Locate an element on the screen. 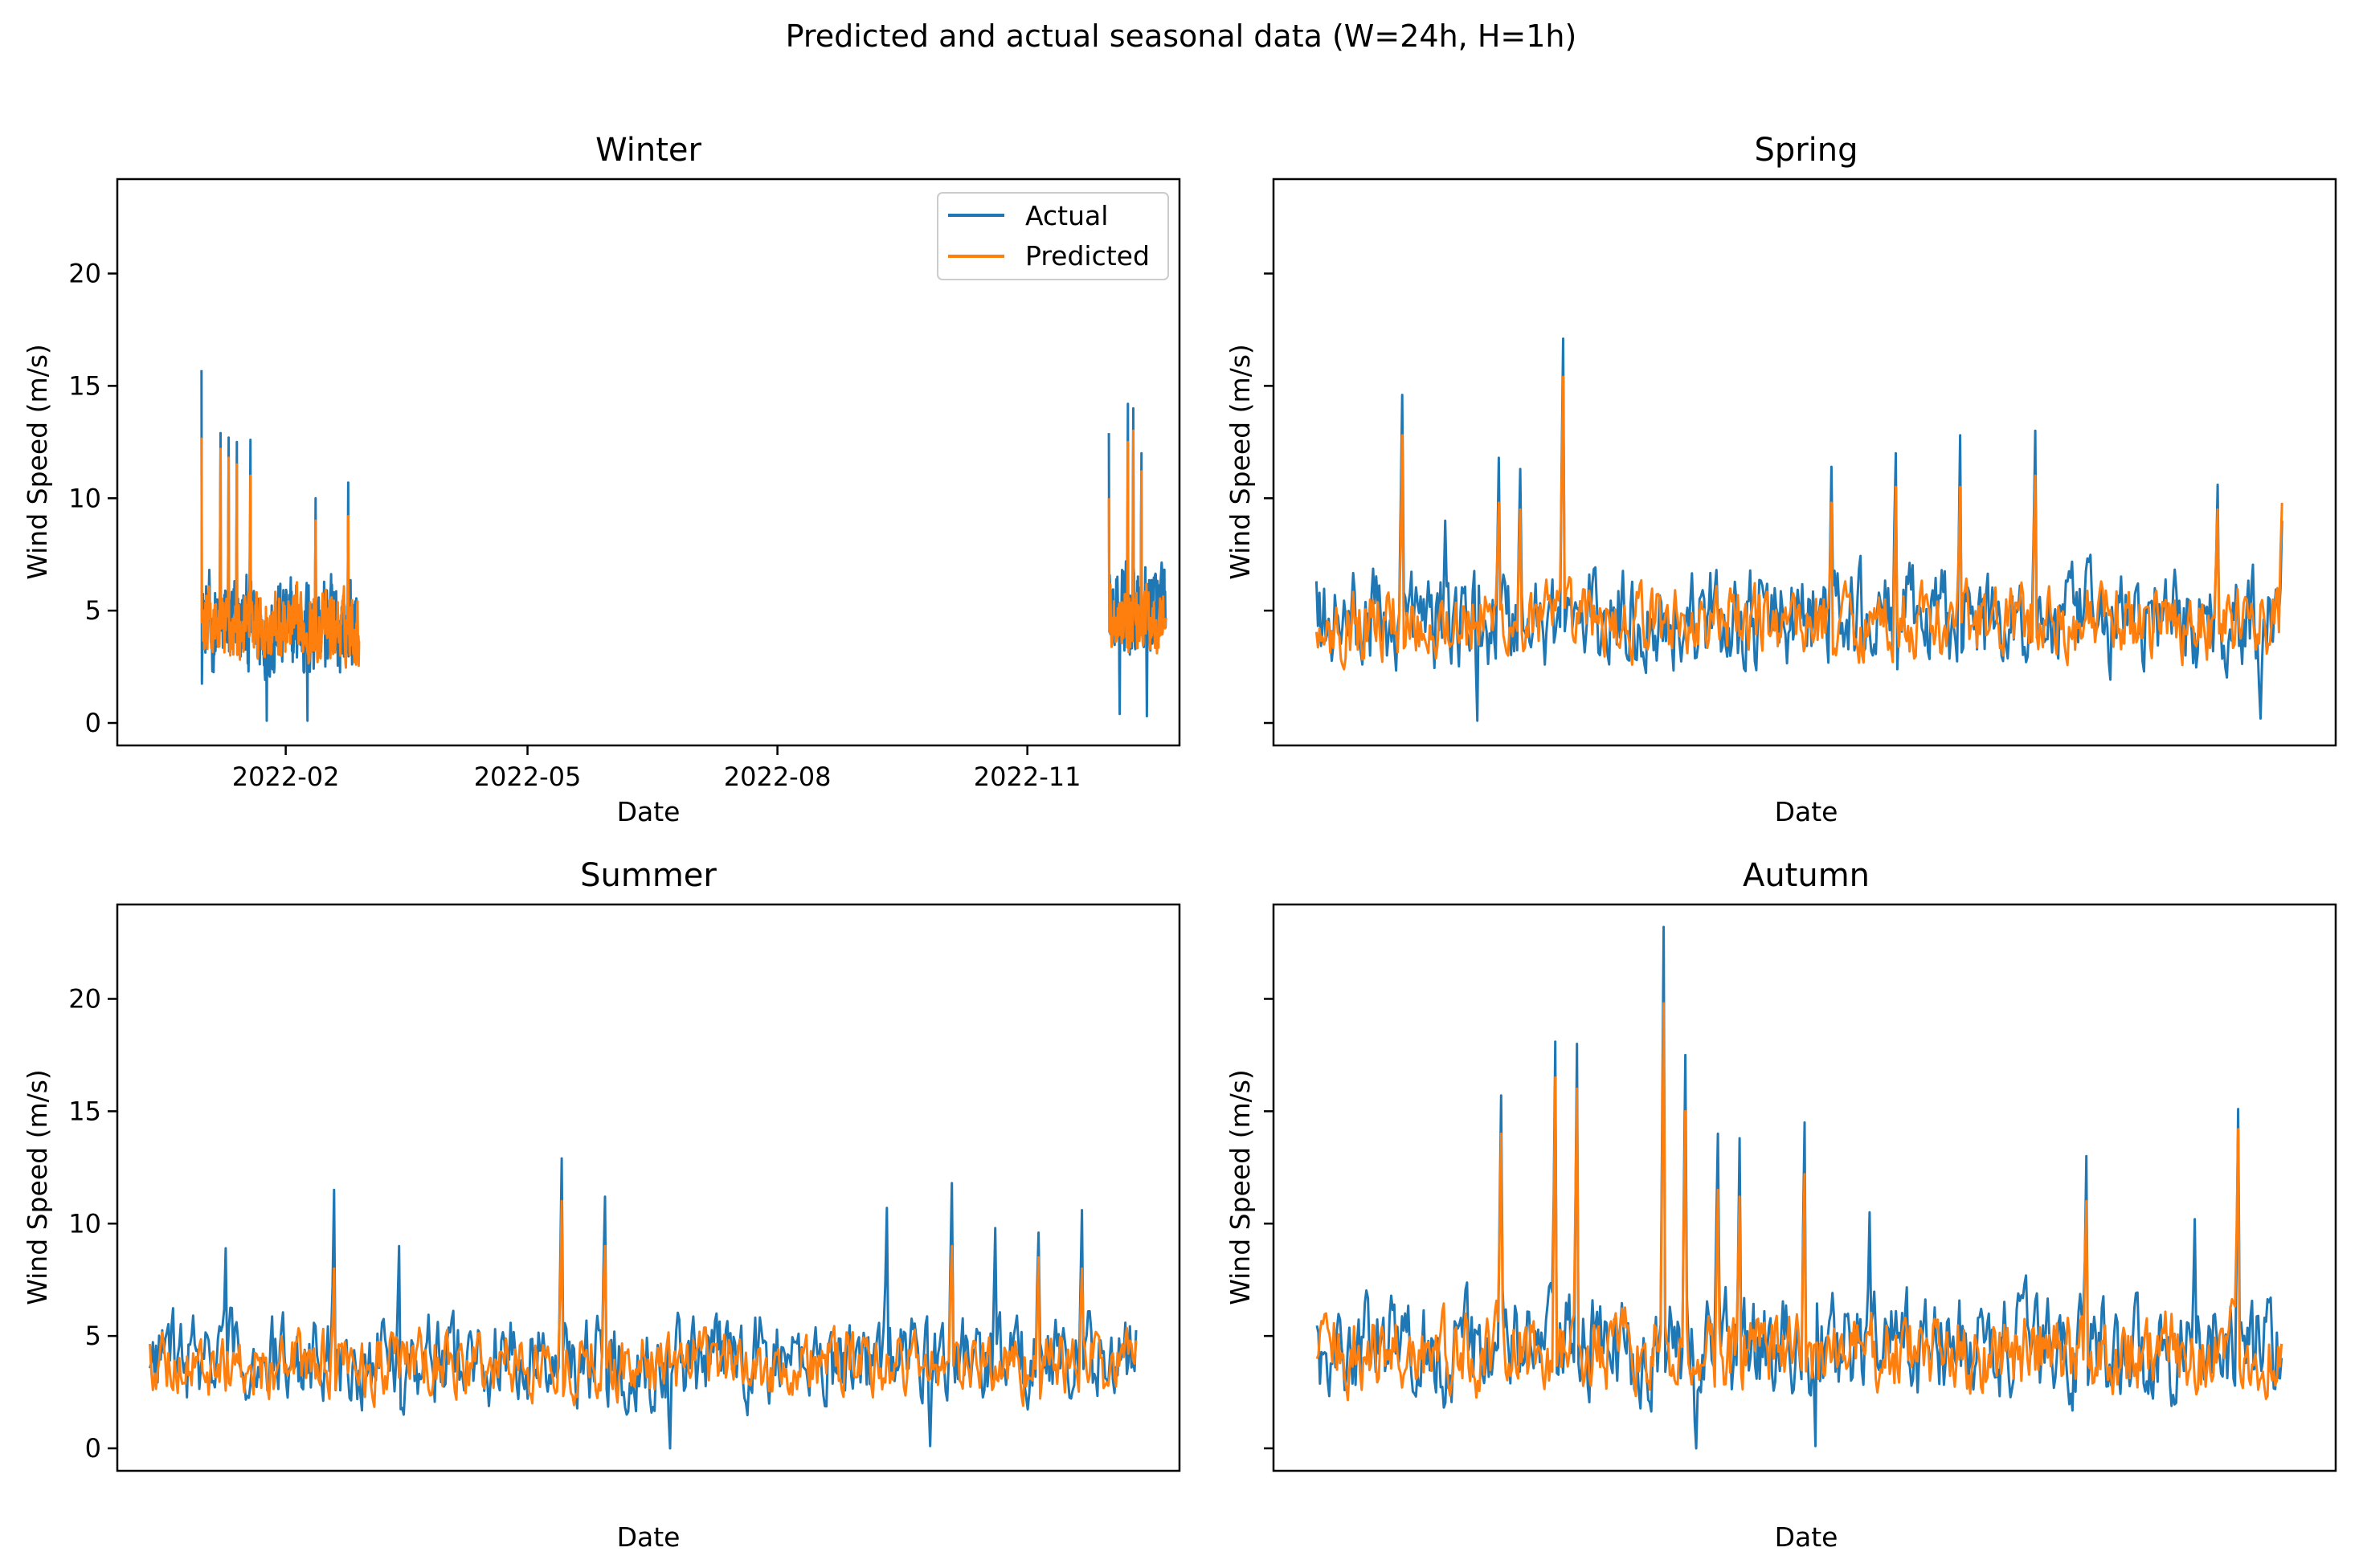 Image resolution: width=2363 pixels, height=1568 pixels. subplot-title: Autumn is located at coordinates (1806, 876).